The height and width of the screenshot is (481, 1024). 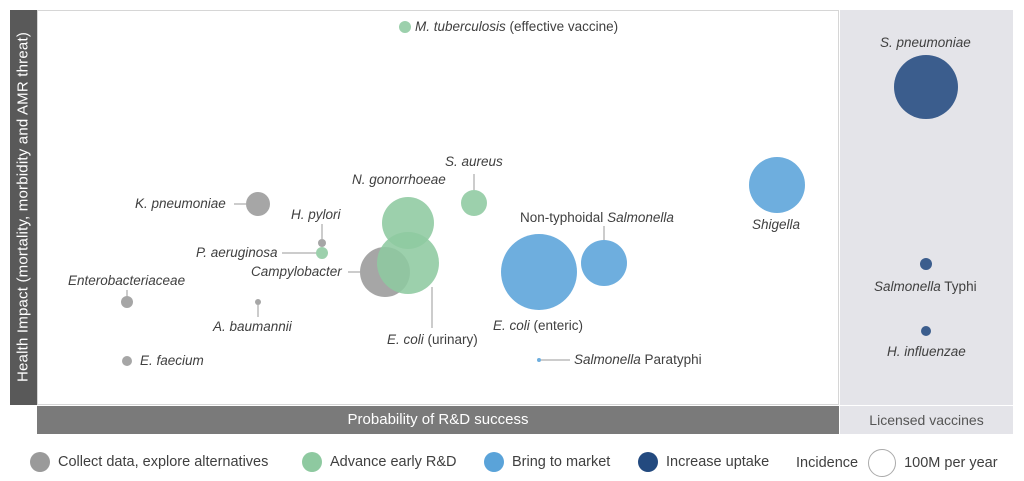 I want to click on point-label: H. influenzae, so click(x=926, y=352).